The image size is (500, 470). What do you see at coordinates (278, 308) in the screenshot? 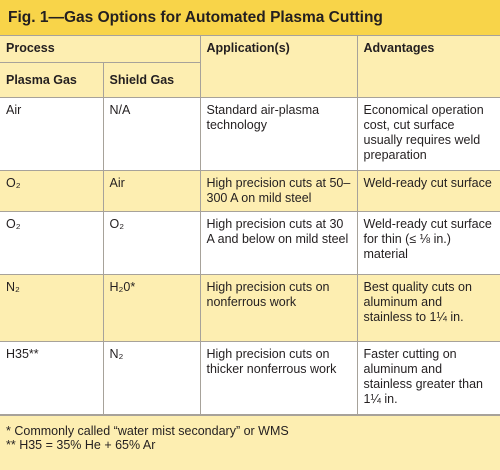
I see `table-cell: High precision cuts on nonferrous work` at bounding box center [278, 308].